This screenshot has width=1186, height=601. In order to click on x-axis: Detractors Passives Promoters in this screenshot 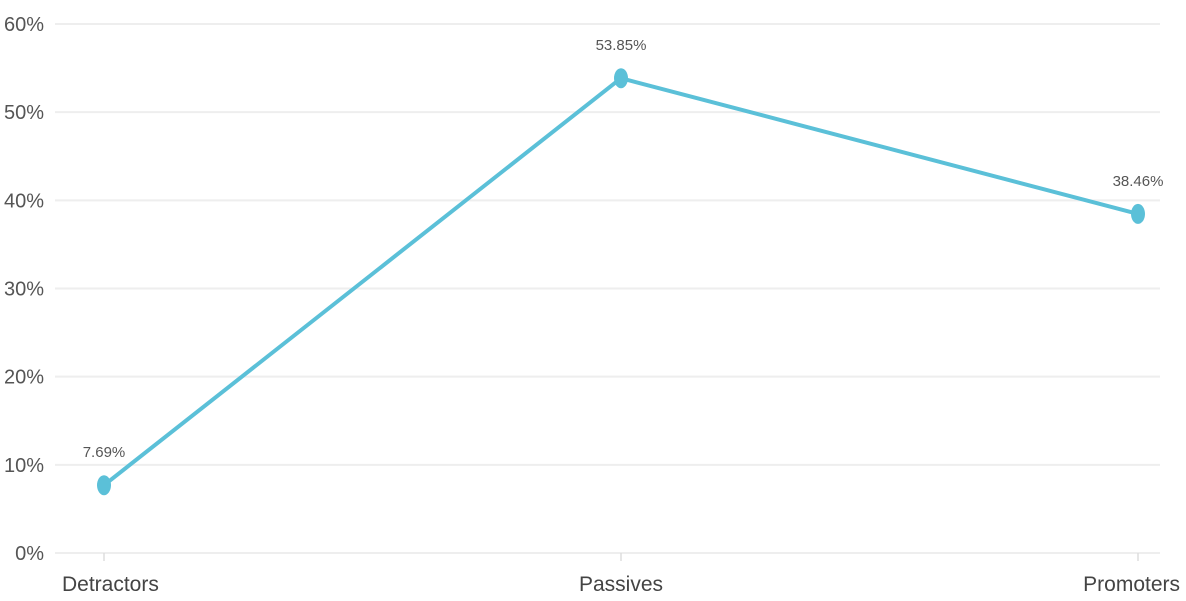, I will do `click(621, 574)`.